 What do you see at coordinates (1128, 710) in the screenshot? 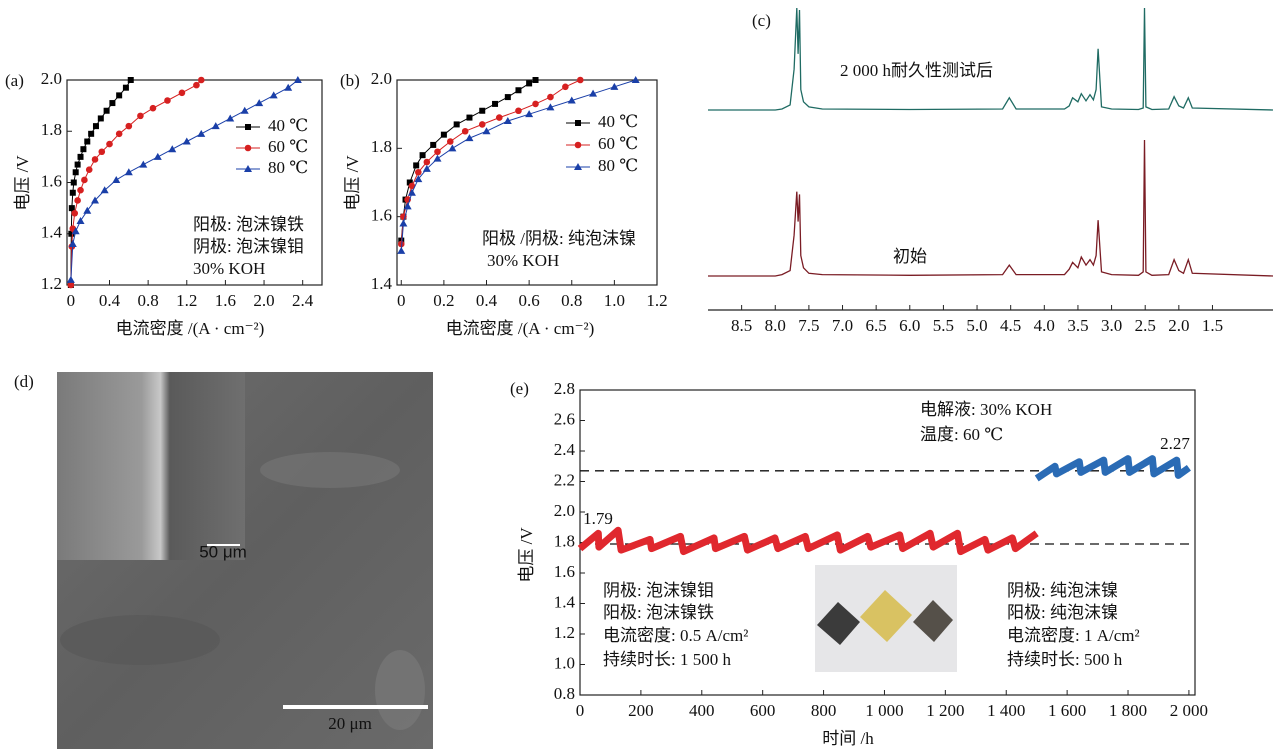
I see `x-tick-label: 1 800` at bounding box center [1128, 710].